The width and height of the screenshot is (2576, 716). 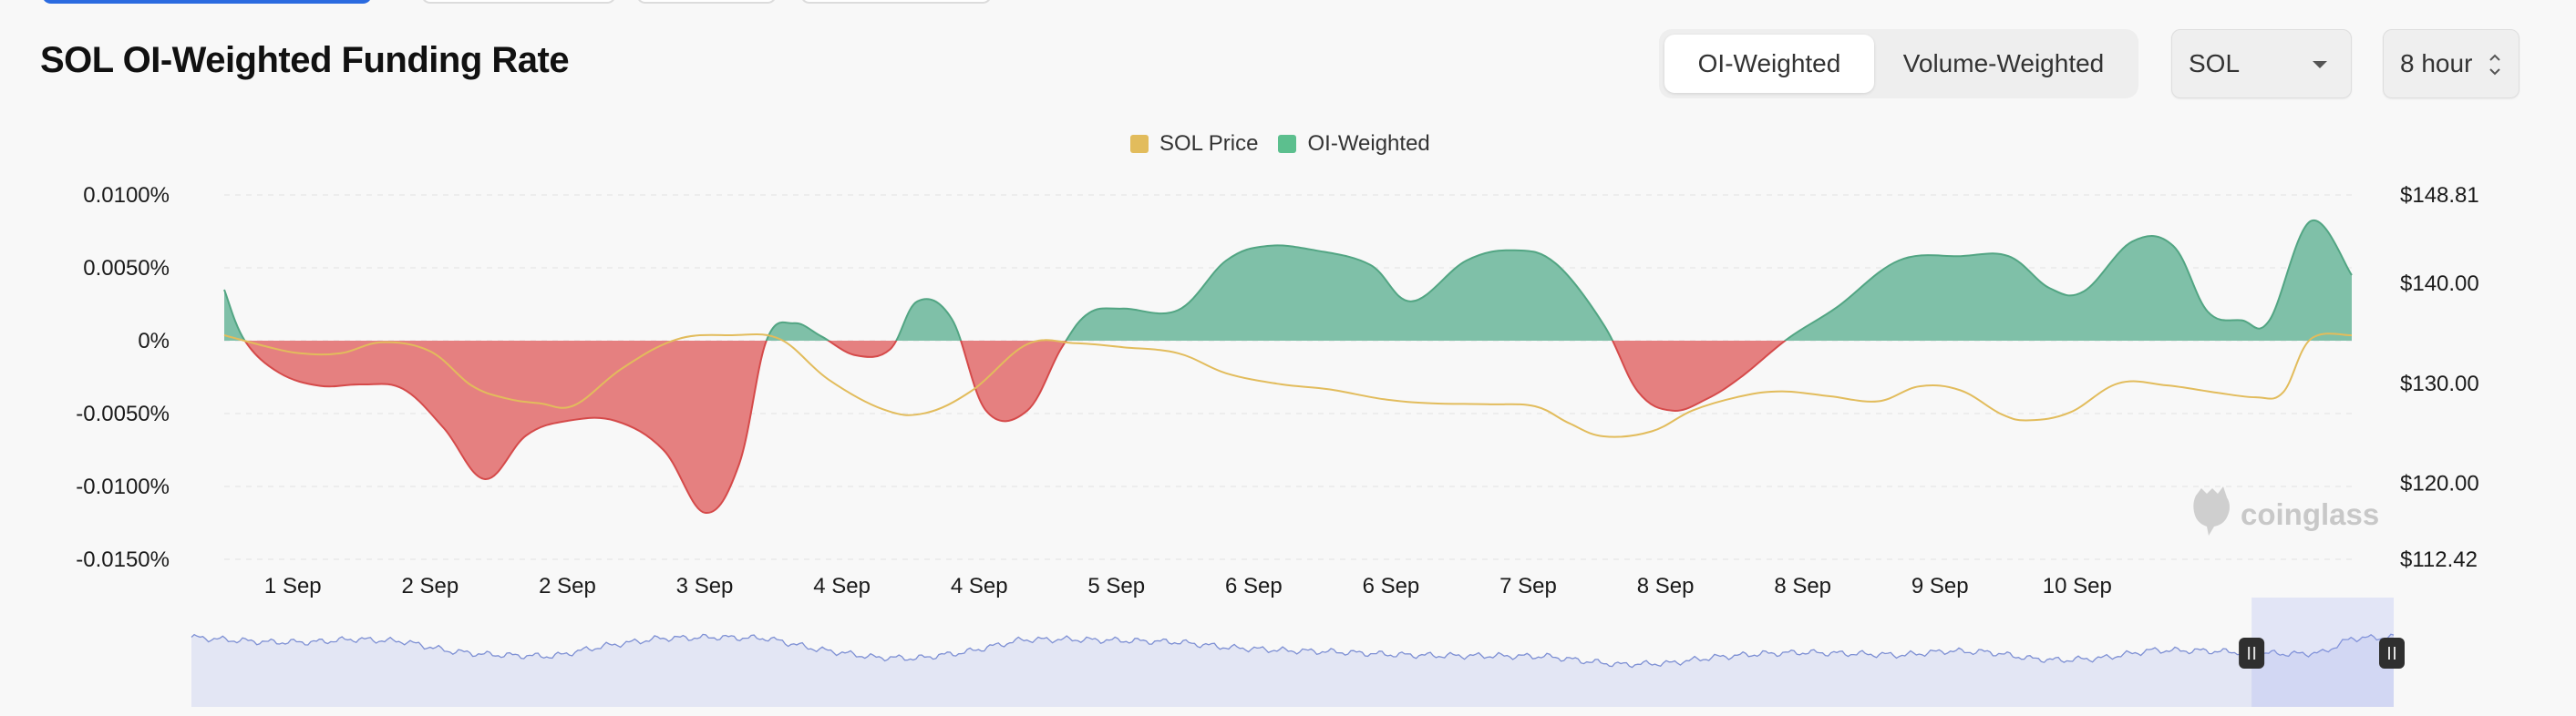 What do you see at coordinates (1292, 670) in the screenshot?
I see `navigator-series-fill` at bounding box center [1292, 670].